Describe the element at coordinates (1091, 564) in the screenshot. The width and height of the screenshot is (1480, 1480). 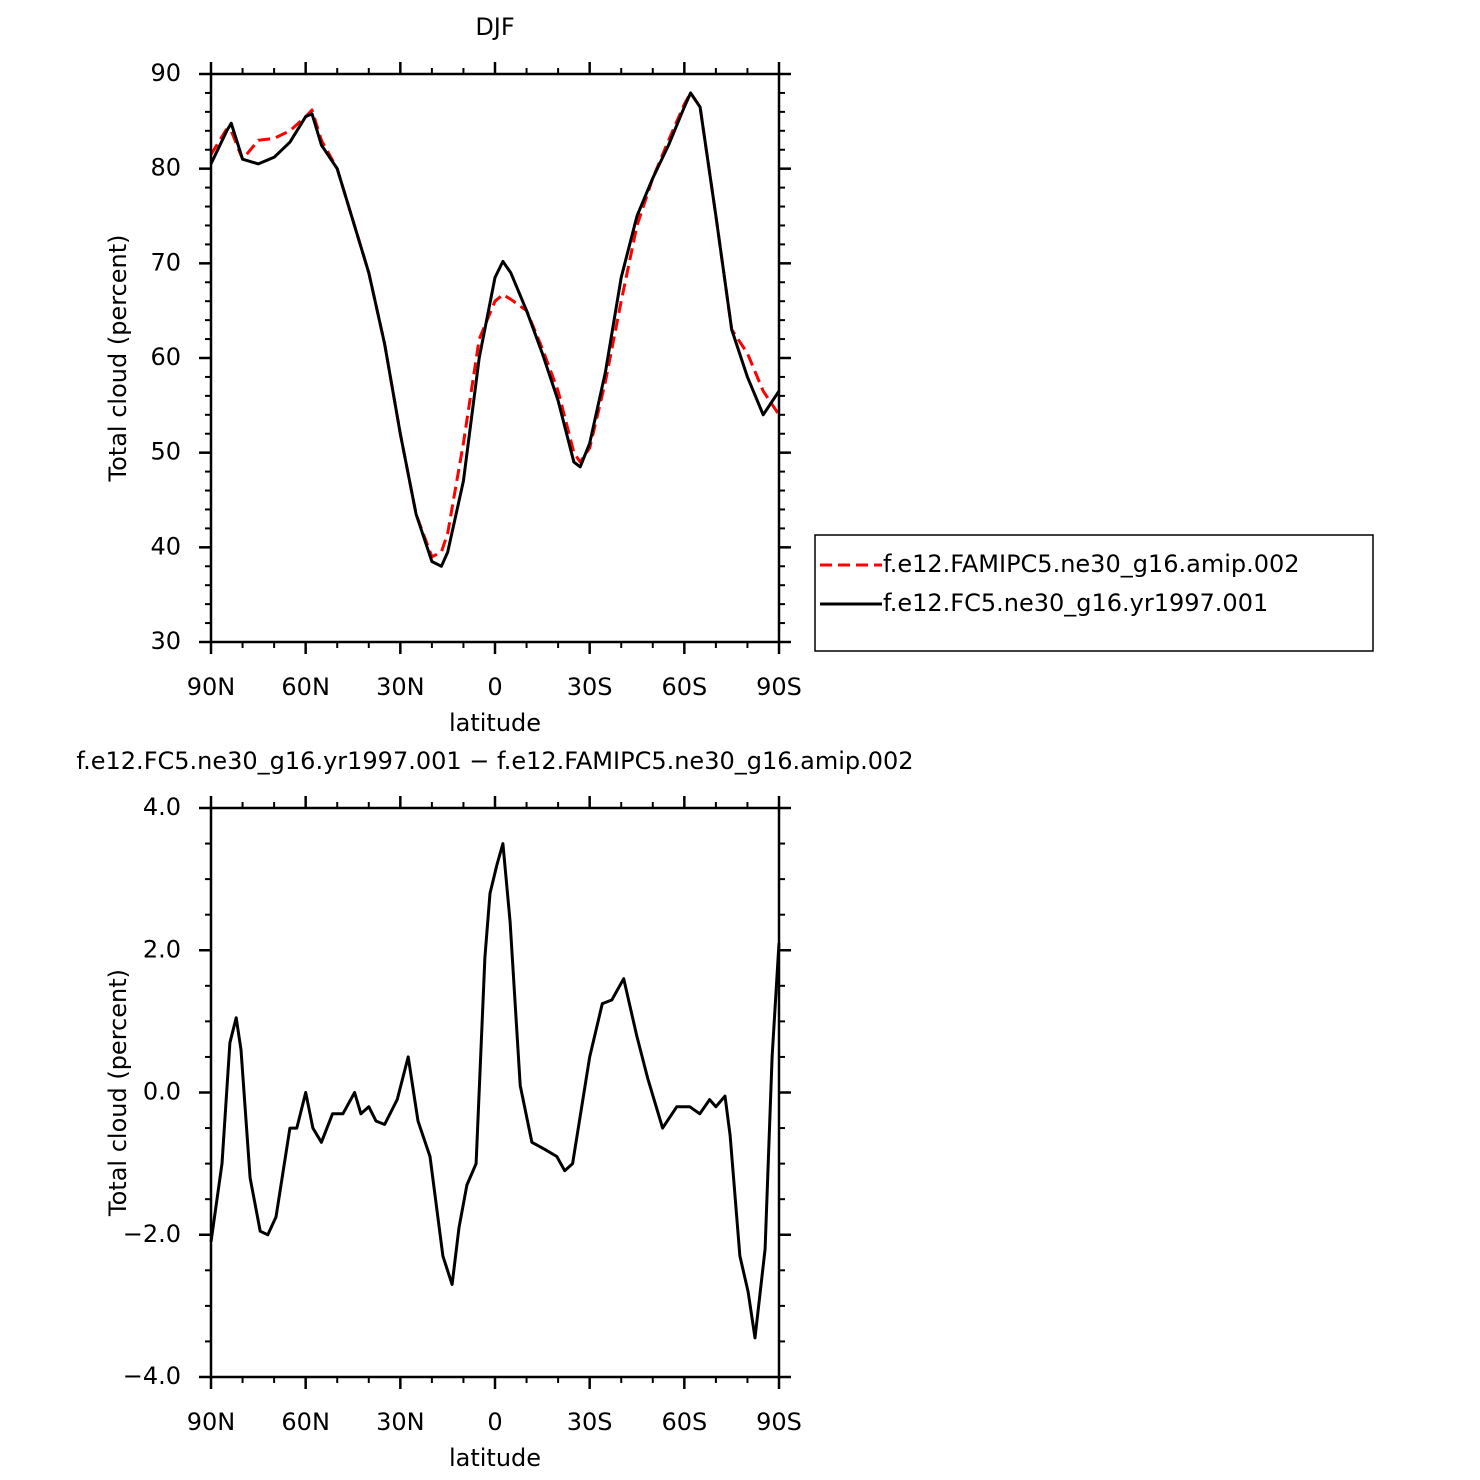
I see `legend-label: f.e12.FAMIPC5.ne30_g16.amip.002` at that location.